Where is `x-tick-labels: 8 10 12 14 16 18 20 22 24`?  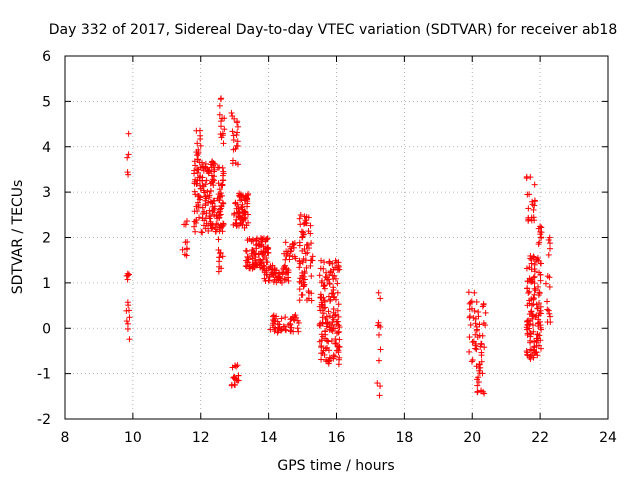 x-tick-labels: 8 10 12 14 16 18 20 22 24 is located at coordinates (339, 438).